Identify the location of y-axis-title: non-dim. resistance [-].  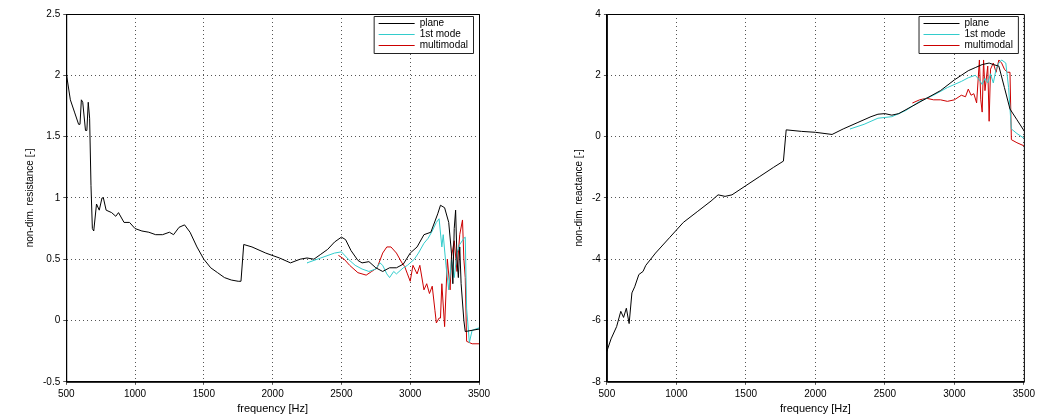
(29, 198).